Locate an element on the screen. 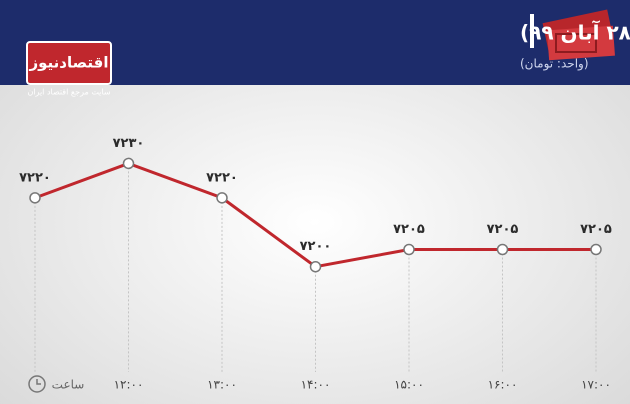 This screenshot has height=404, width=630. money-icon is located at coordinates (578, 35).